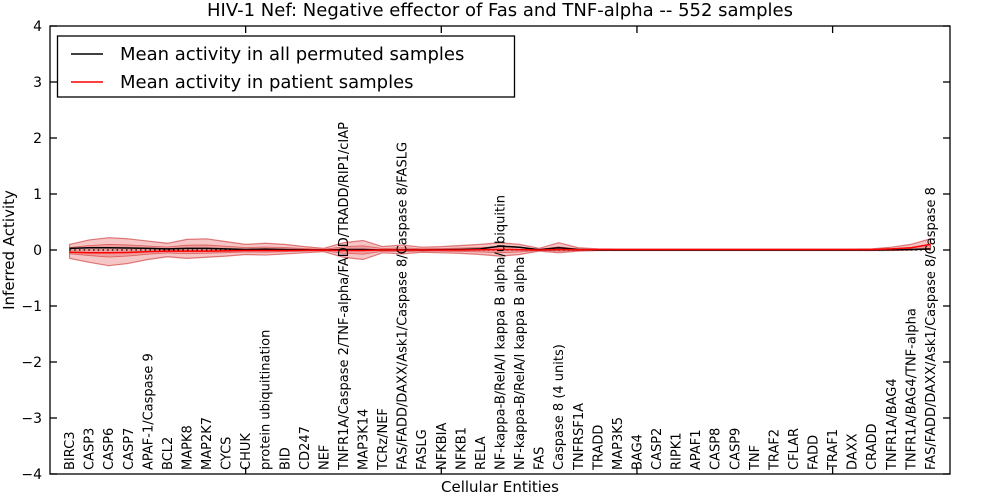 This screenshot has width=1000, height=500. Describe the element at coordinates (37, 27) in the screenshot. I see `y-tick-label: 4` at that location.